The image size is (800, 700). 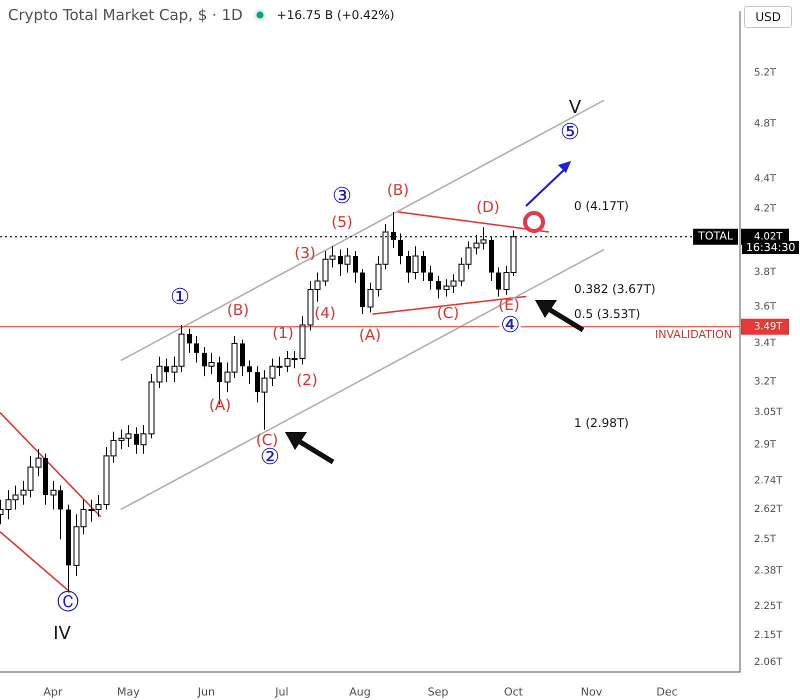 What do you see at coordinates (601, 206) in the screenshot?
I see `annotation: 0 (4.17T)` at bounding box center [601, 206].